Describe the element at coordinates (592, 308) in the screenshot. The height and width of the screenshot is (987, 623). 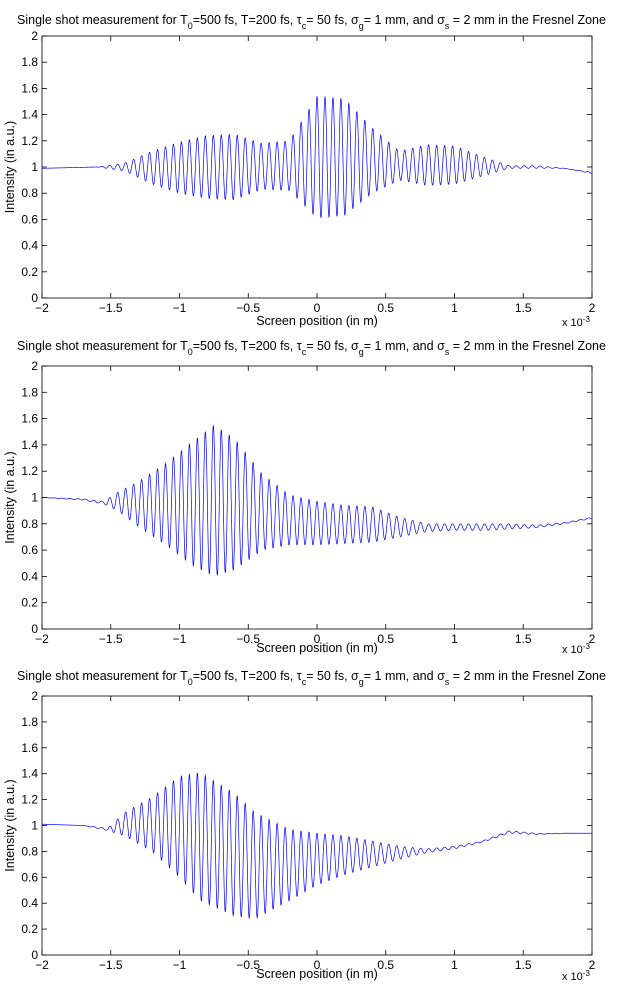
I see `x-tick-label: 2` at that location.